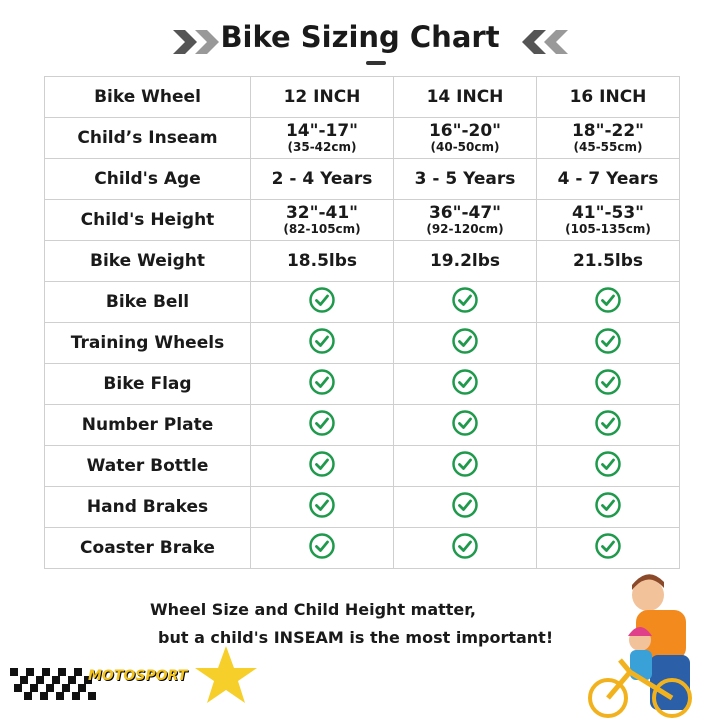 Image resolution: width=720 pixels, height=720 pixels. What do you see at coordinates (147, 343) in the screenshot?
I see `row-label: Training Wheels` at bounding box center [147, 343].